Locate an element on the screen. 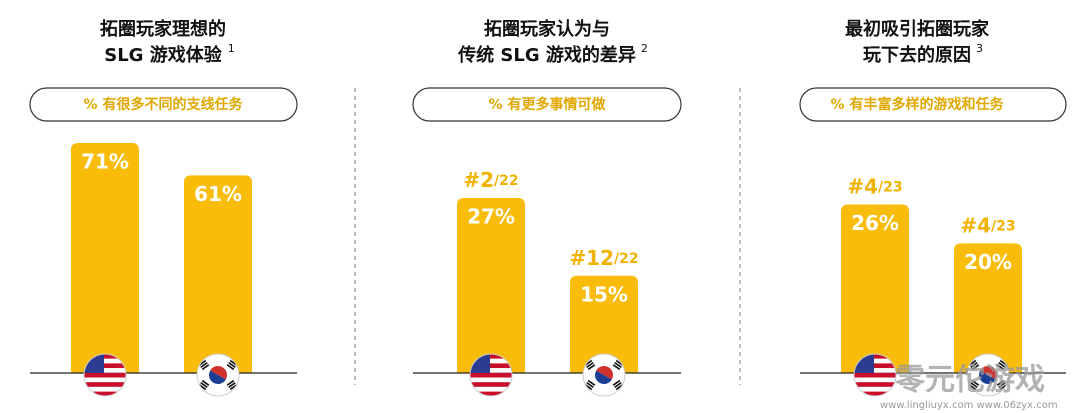 The width and height of the screenshot is (1080, 413). rank: #2 is located at coordinates (478, 180).